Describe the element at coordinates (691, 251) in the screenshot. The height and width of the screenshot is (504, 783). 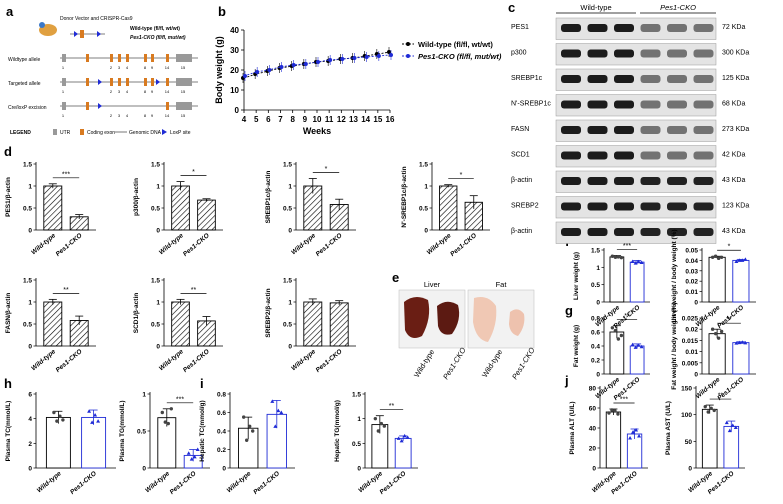
I see `y-tick-label: 0.05` at that location.